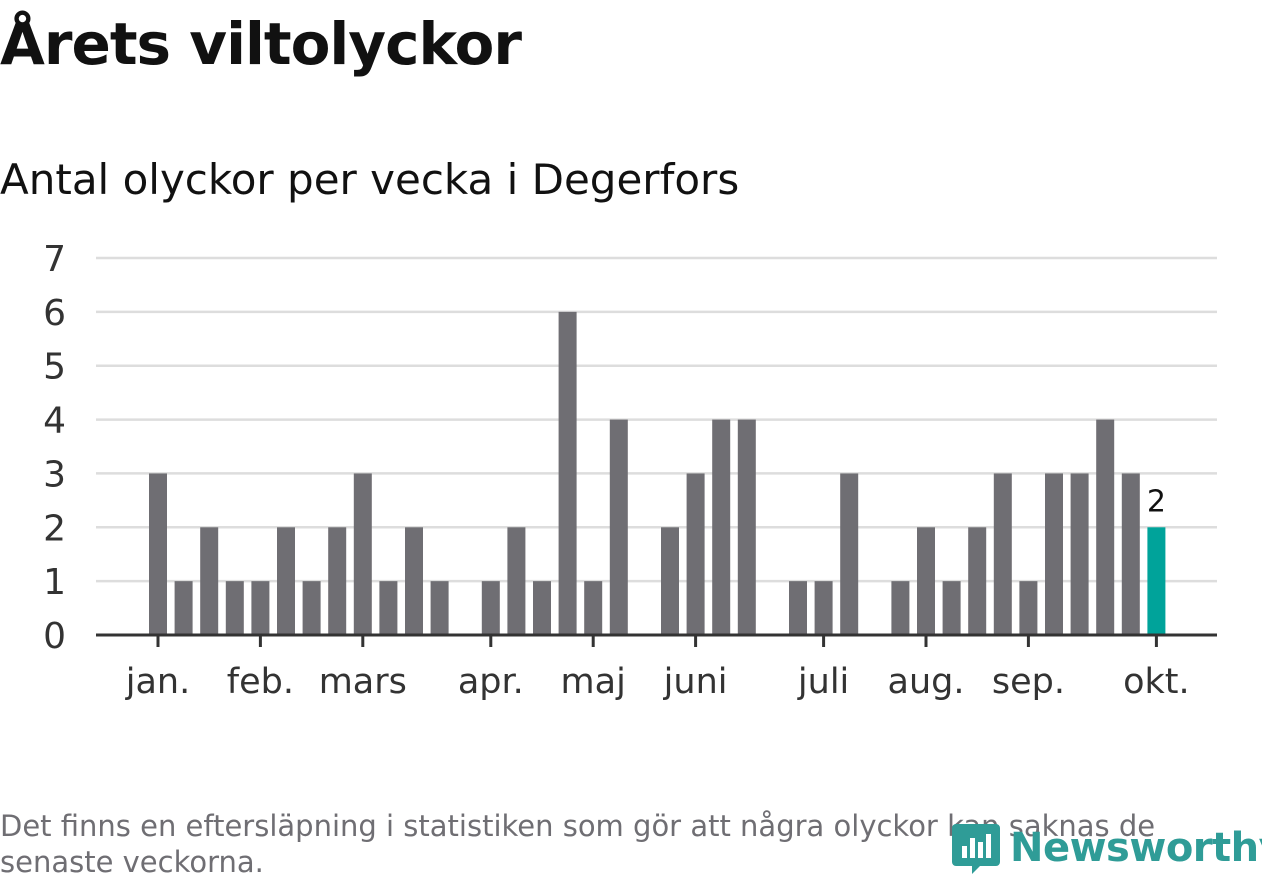 The width and height of the screenshot is (1262, 880). I want to click on newsworthy-logo: Newsworthy, so click(1106, 848).